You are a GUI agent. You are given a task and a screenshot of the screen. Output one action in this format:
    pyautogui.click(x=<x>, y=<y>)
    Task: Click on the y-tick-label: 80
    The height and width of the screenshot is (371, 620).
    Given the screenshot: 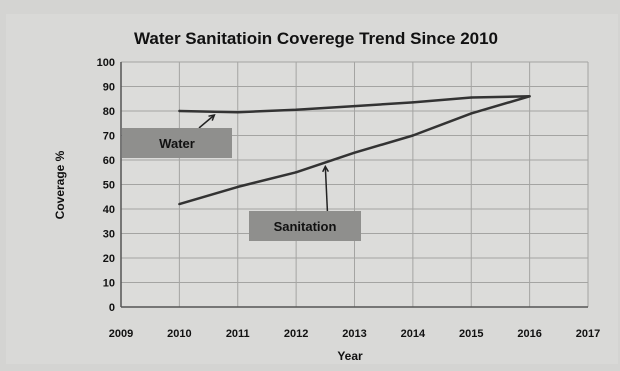 What is the action you would take?
    pyautogui.click(x=109, y=112)
    